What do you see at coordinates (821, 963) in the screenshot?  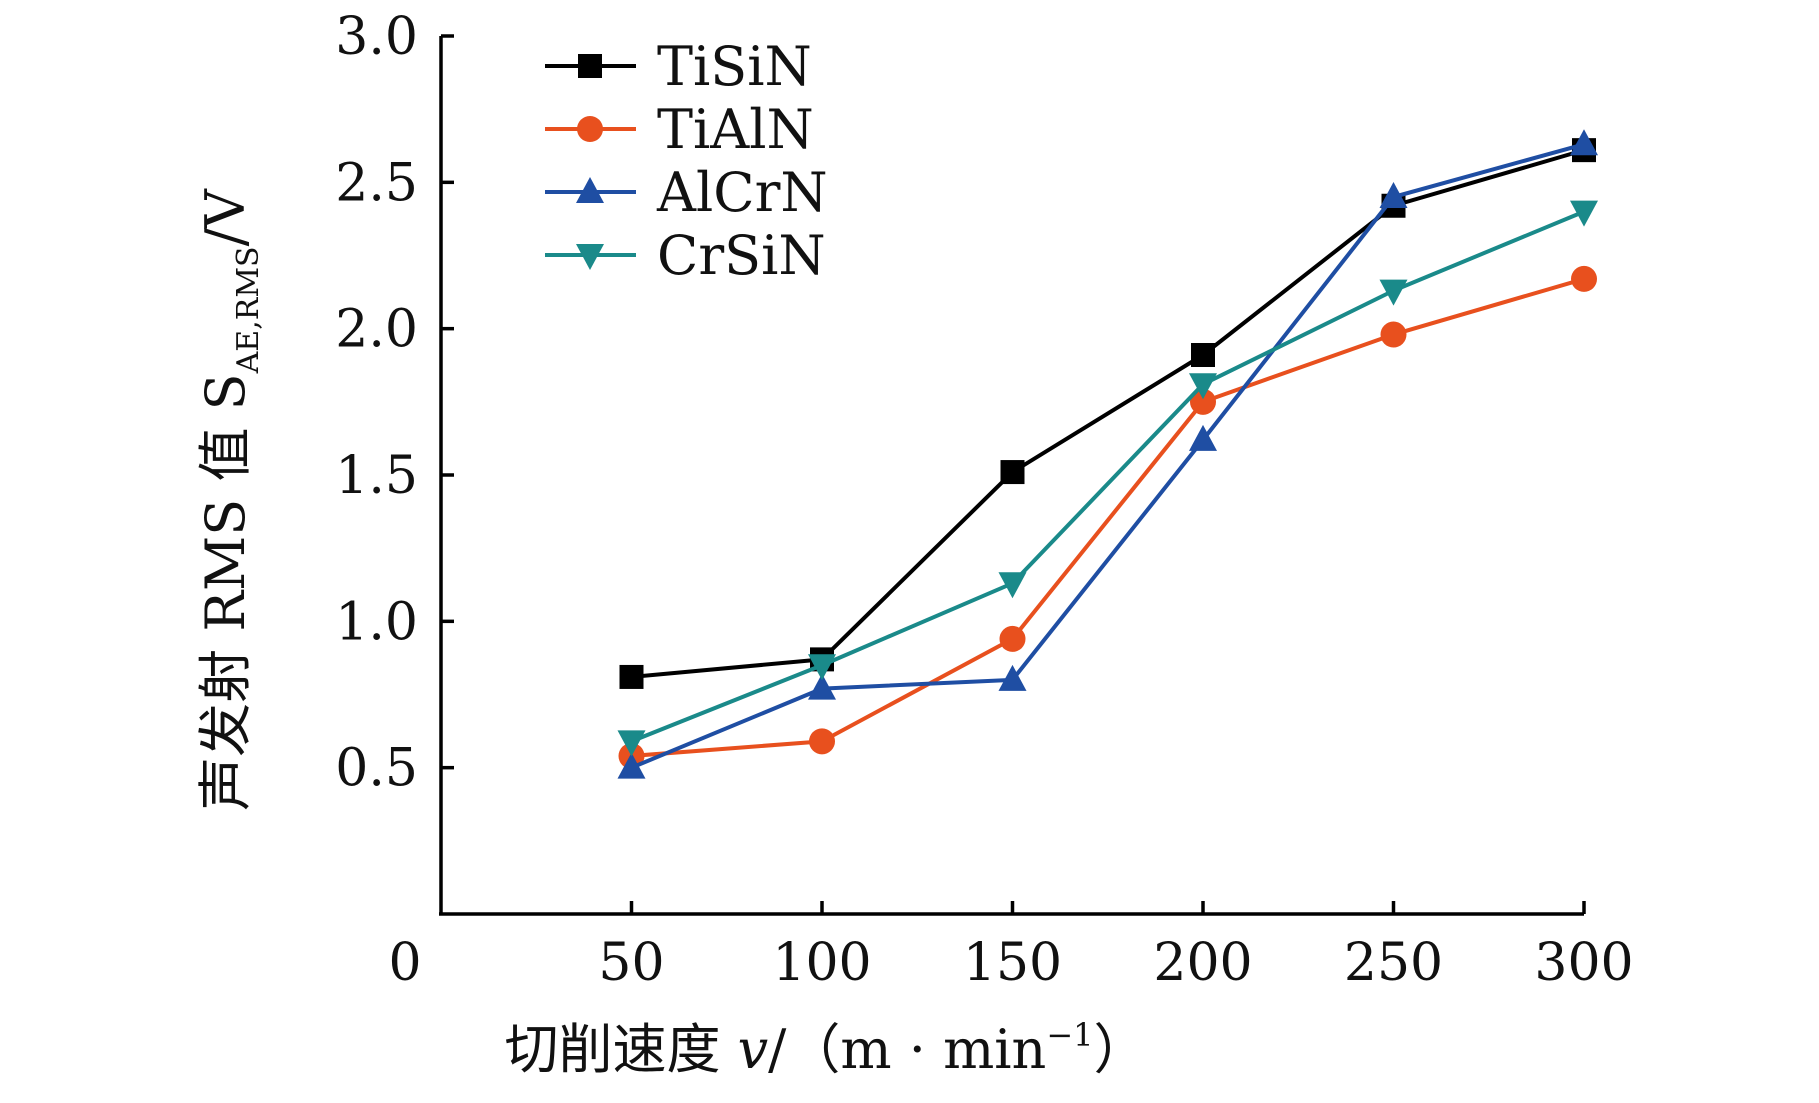 I see `x-tick-label: 100` at bounding box center [821, 963].